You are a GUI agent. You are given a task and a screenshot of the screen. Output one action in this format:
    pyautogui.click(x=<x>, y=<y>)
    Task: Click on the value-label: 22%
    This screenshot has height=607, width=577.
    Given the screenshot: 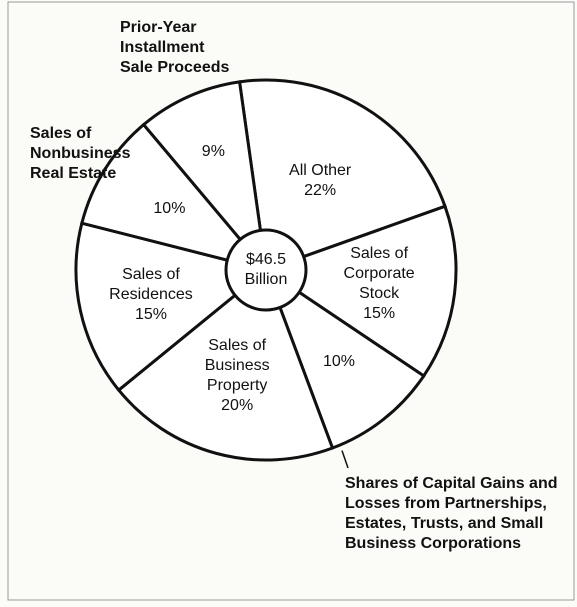 What is the action you would take?
    pyautogui.click(x=320, y=190)
    